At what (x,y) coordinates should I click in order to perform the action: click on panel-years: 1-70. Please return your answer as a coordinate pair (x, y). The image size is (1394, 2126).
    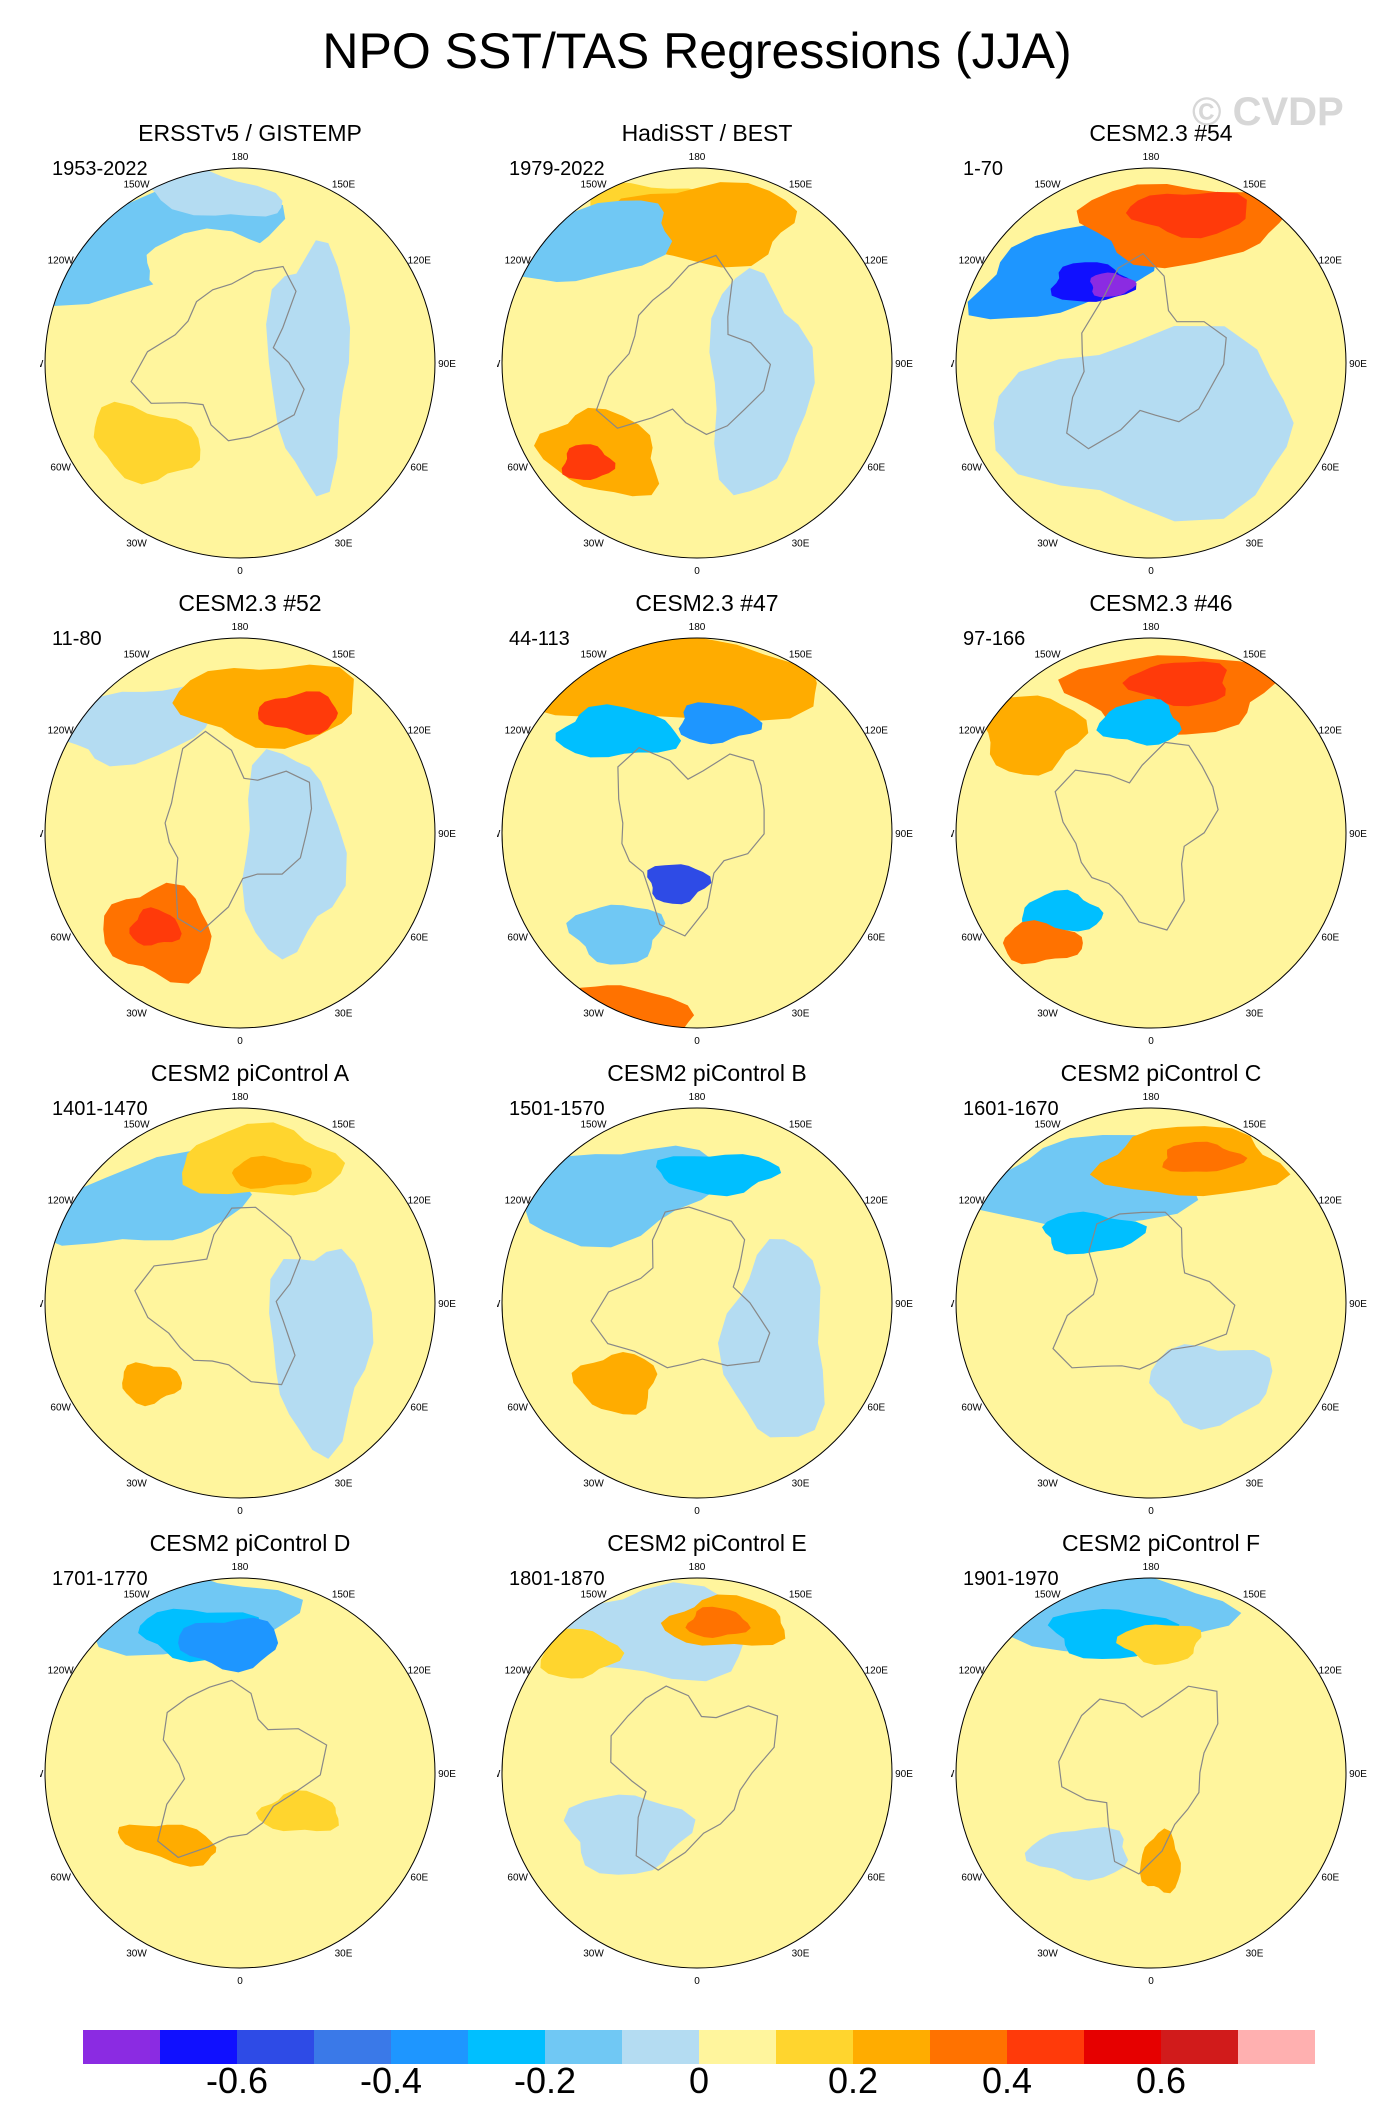
    Looking at the image, I should click on (983, 169).